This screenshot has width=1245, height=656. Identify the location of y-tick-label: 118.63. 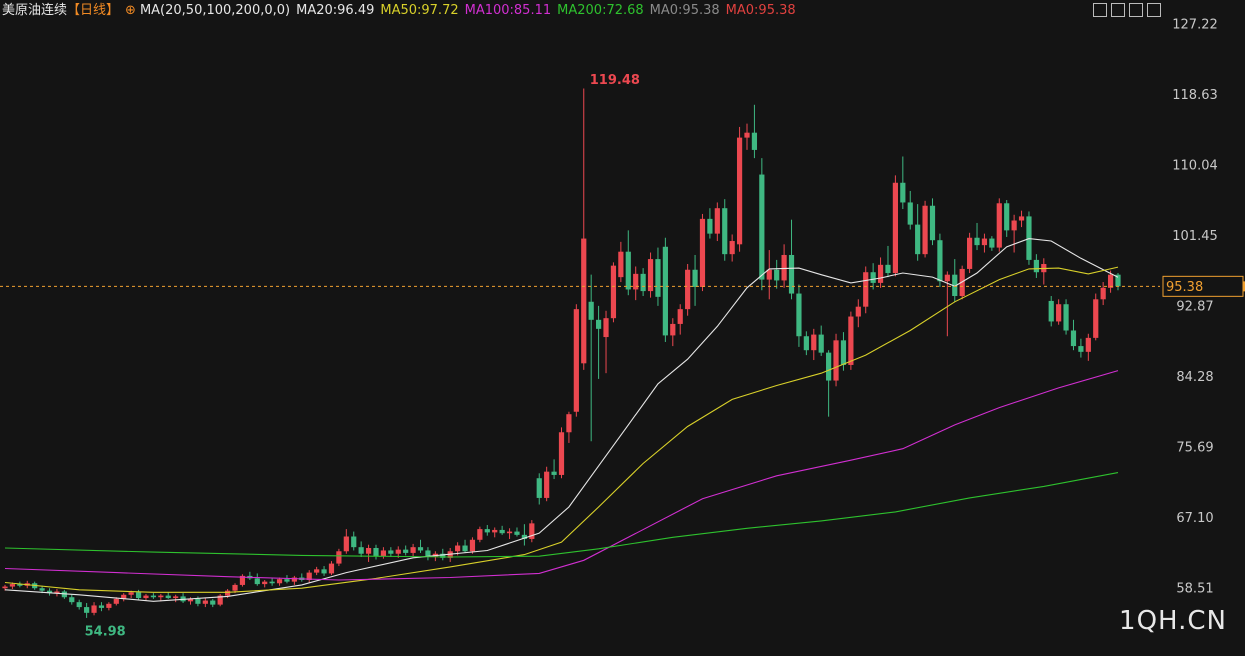
(1195, 95).